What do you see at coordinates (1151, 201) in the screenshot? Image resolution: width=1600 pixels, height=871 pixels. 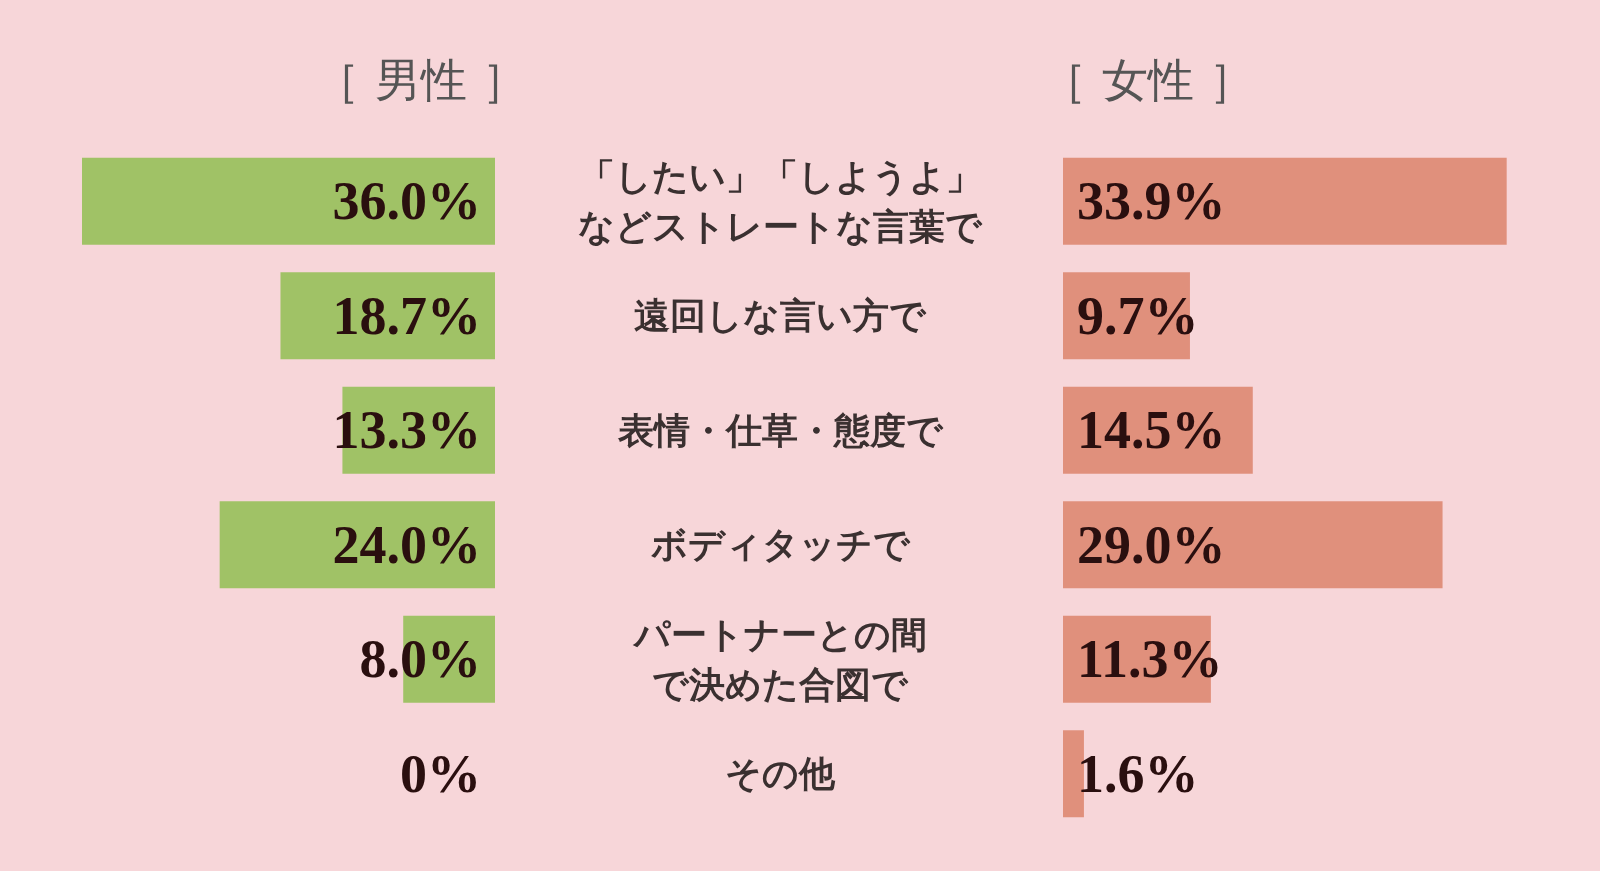 I see `data-label: 33.9%` at bounding box center [1151, 201].